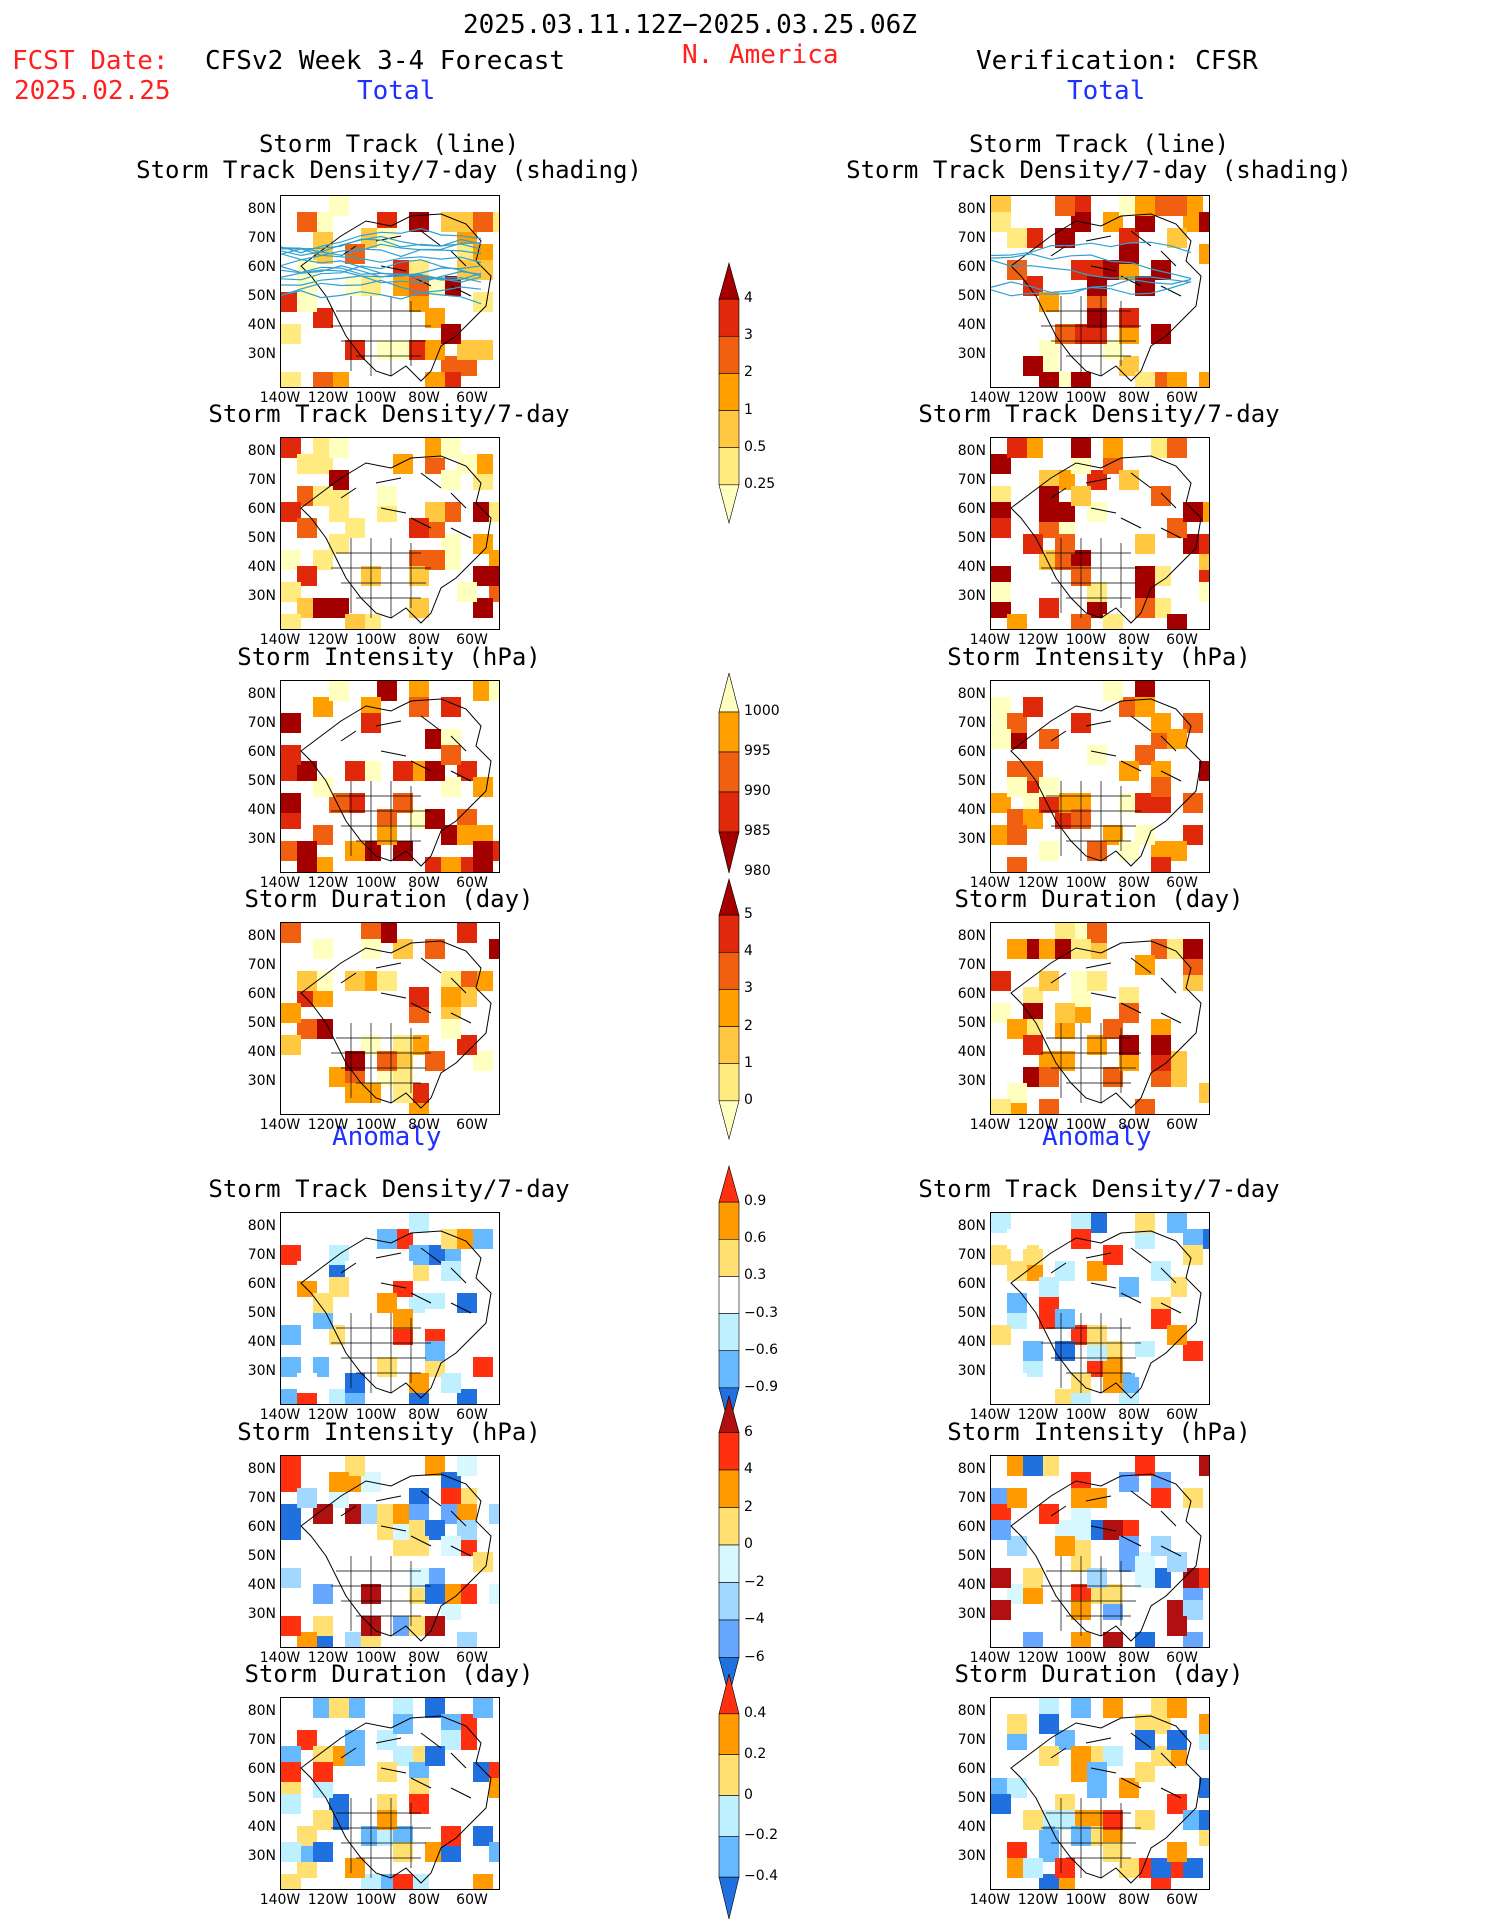 The width and height of the screenshot is (1487, 1925). I want to click on lat-tick-label: 80N, so click(971, 1469).